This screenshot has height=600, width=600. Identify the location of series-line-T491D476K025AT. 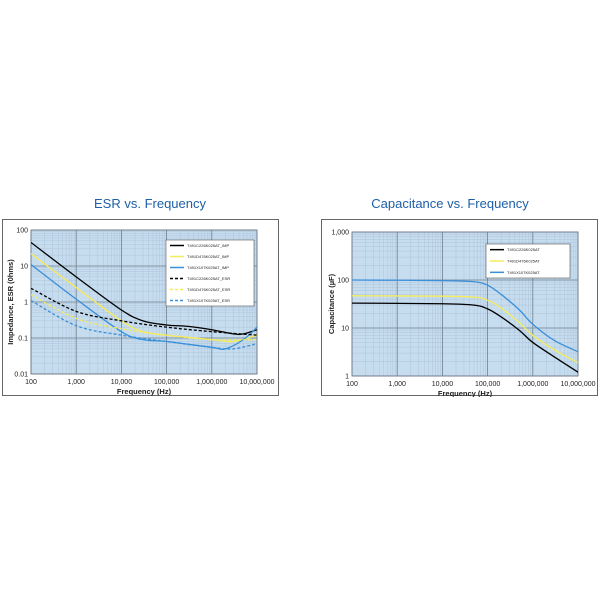
(465, 329).